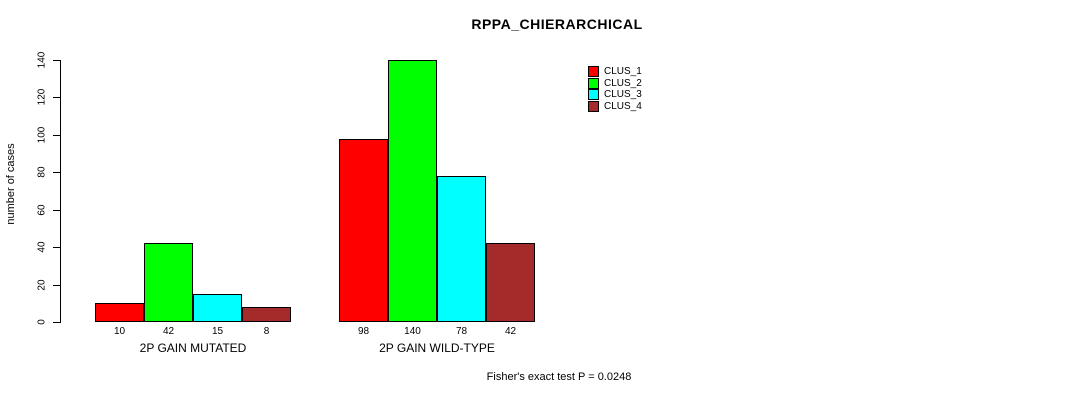 Image resolution: width=1090 pixels, height=400 pixels. I want to click on bar-value-label: 15, so click(217, 331).